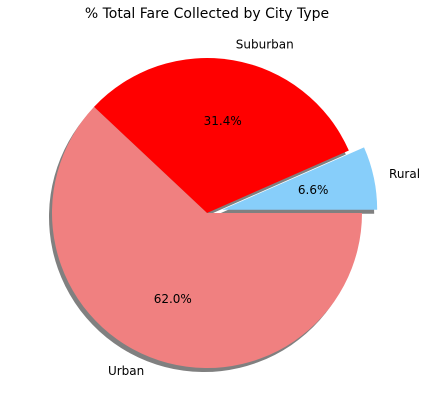  Describe the element at coordinates (313, 190) in the screenshot. I see `pct-label-rural: 6.6%` at that location.